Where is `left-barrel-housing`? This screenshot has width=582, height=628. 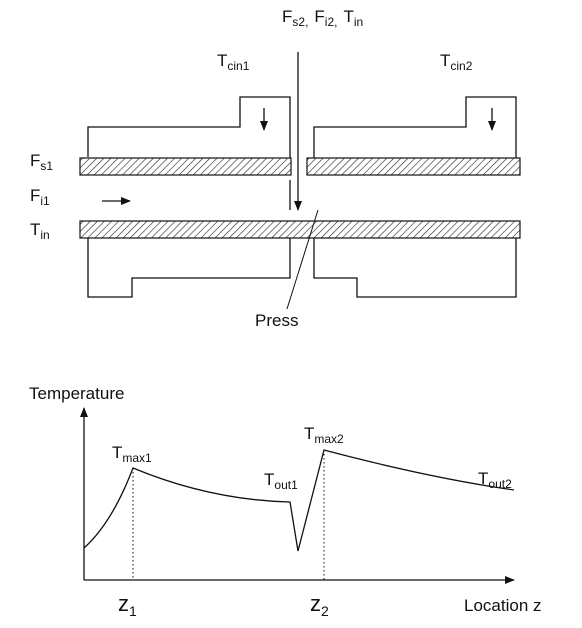
left-barrel-housing is located at coordinates (189, 197).